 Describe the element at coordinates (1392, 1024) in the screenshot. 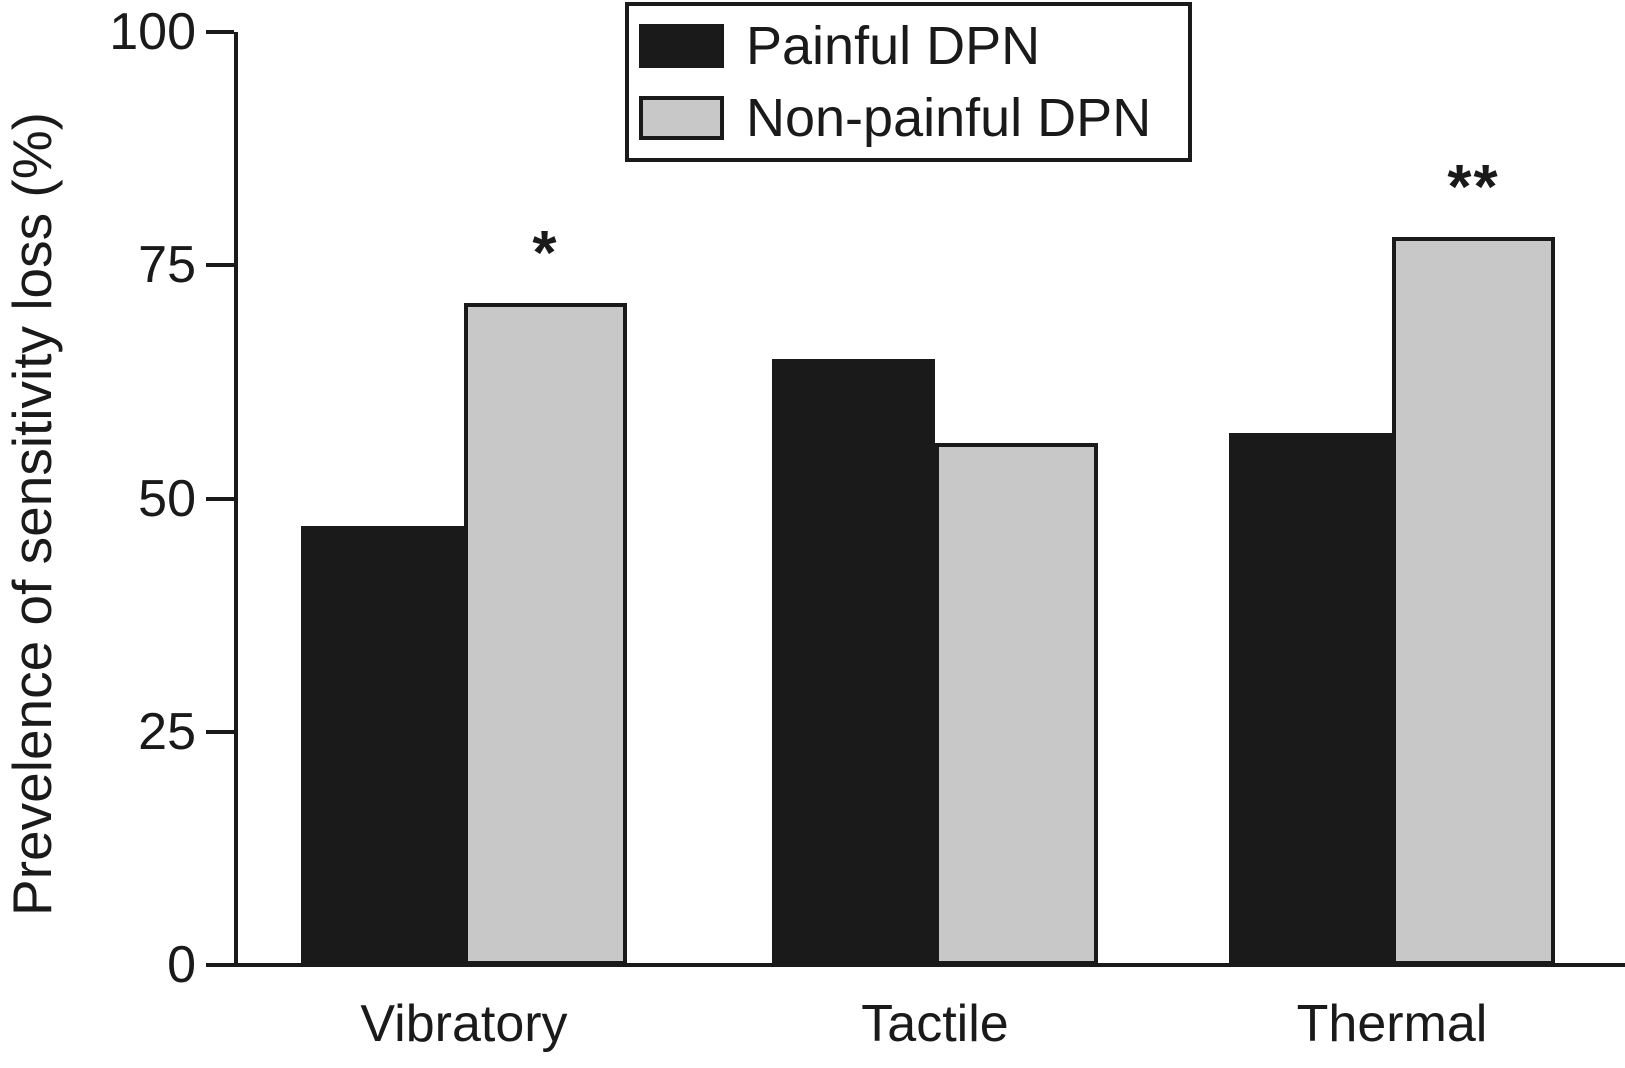

I see `x-category-label-thermal: Thermal` at that location.